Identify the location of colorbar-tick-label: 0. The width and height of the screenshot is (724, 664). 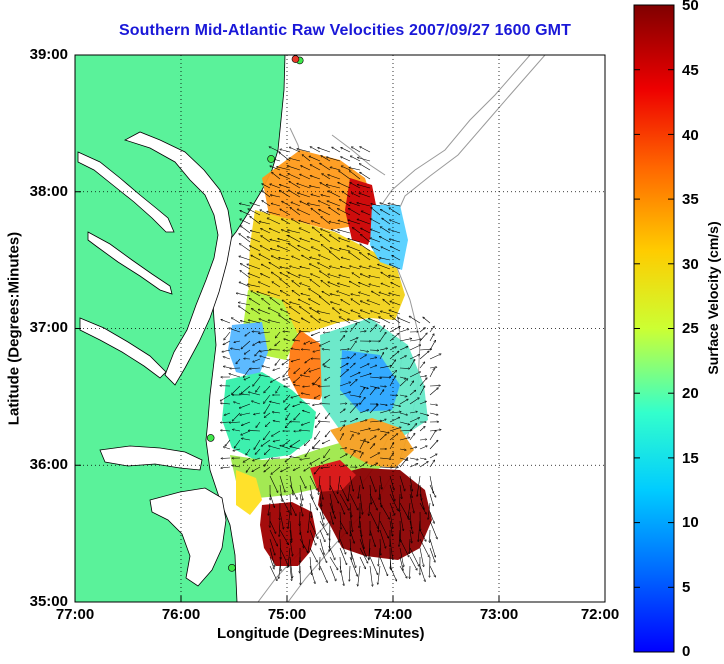
(686, 651).